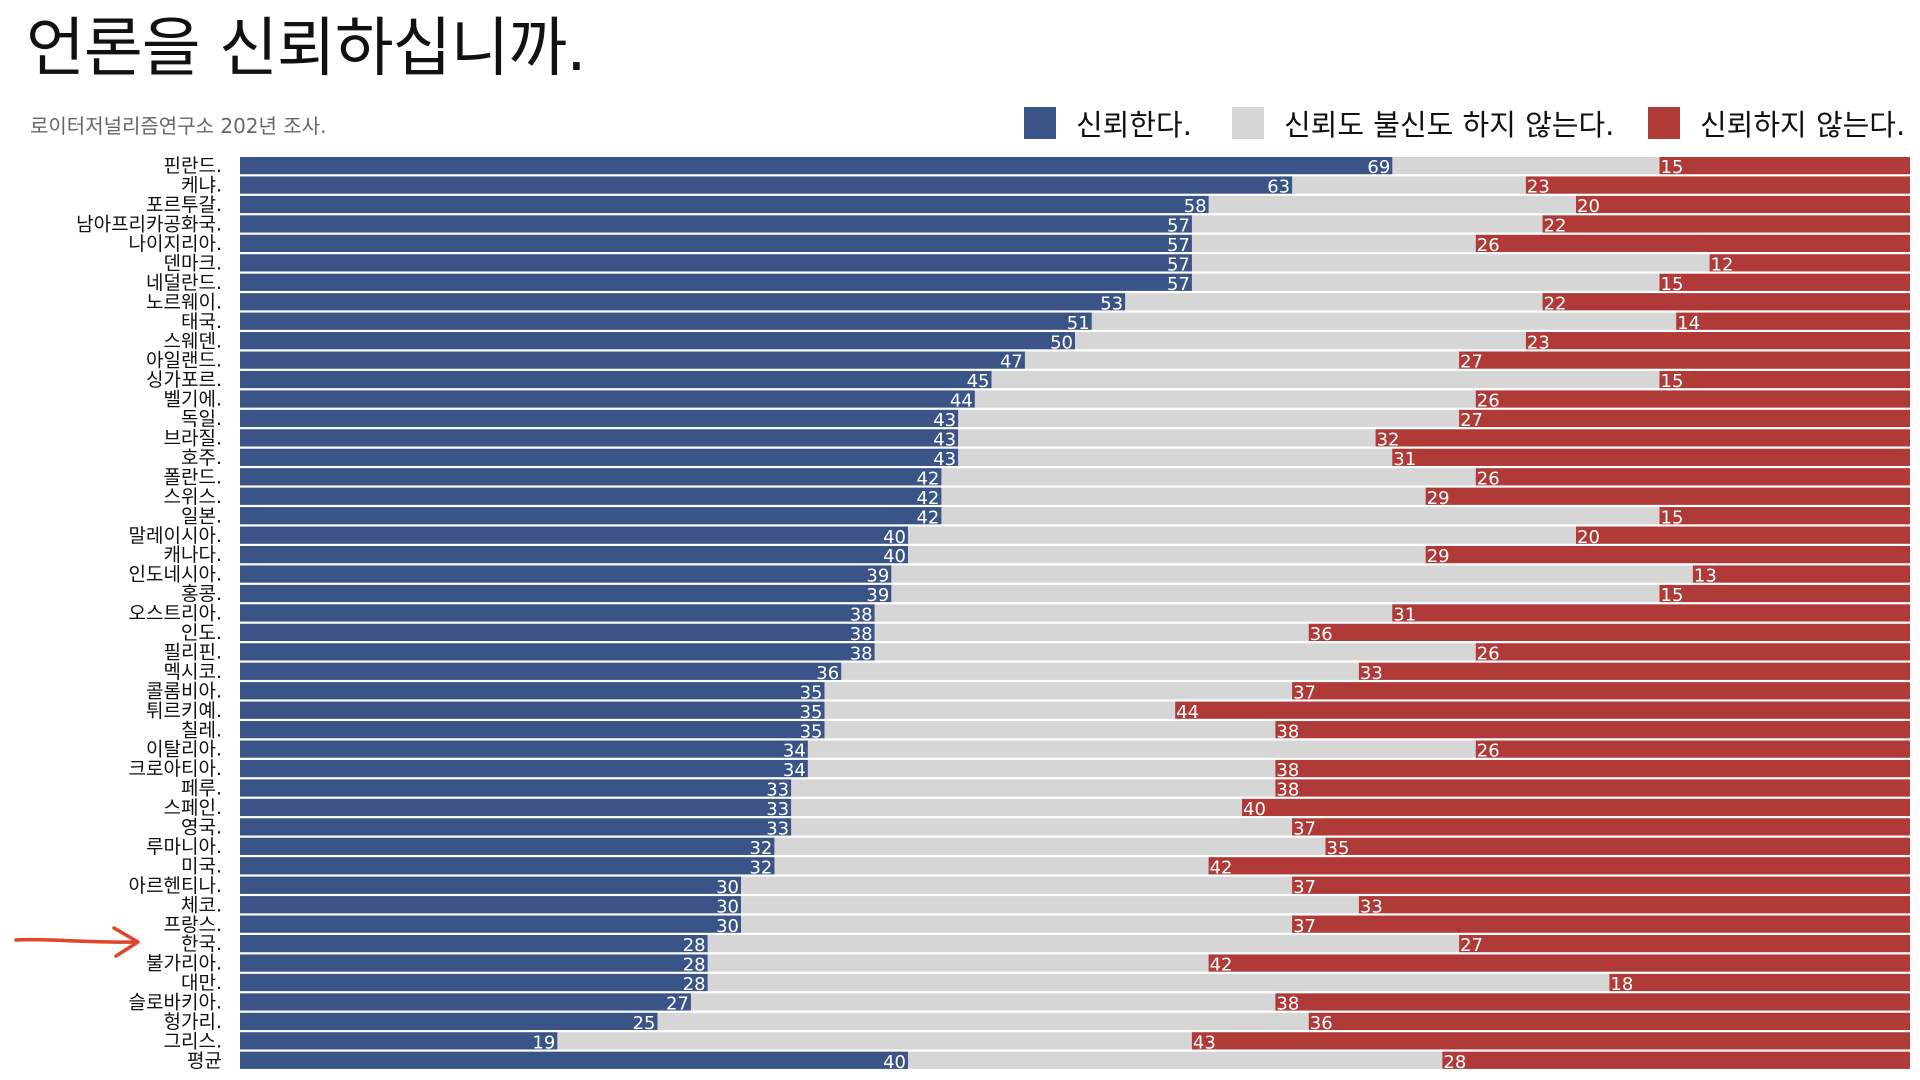 The image size is (1920, 1080). I want to click on category-label: 아일랜드., so click(184, 361).